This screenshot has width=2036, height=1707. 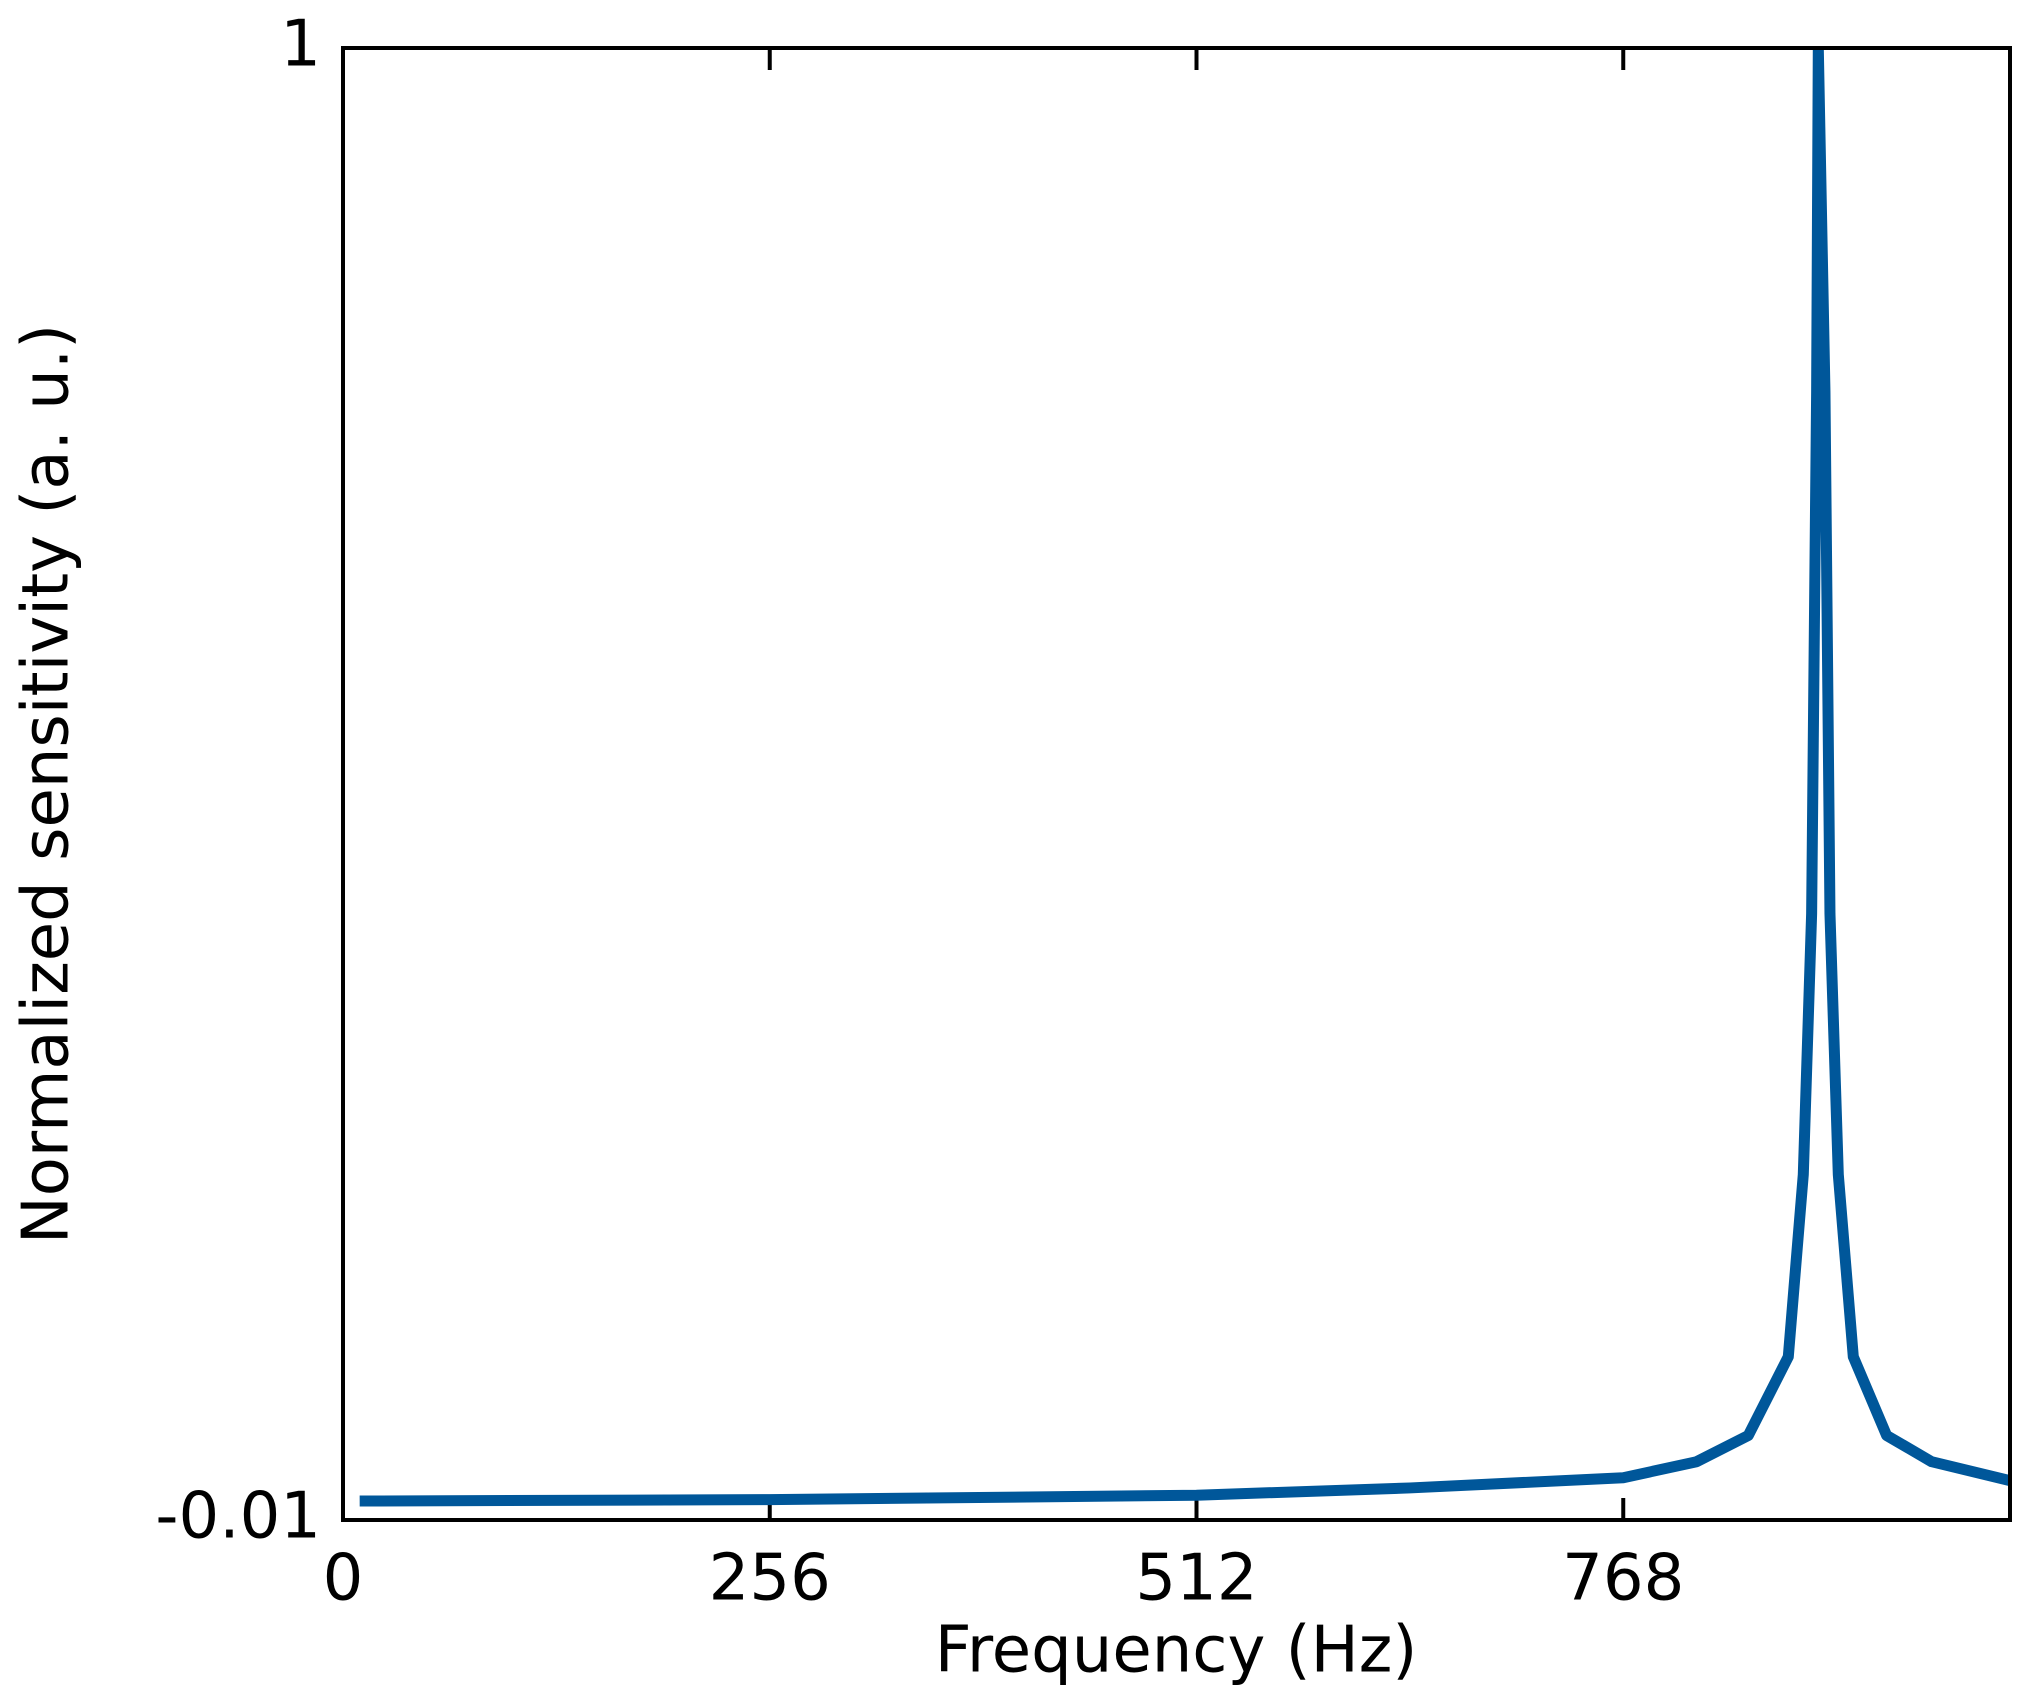 What do you see at coordinates (238, 1517) in the screenshot?
I see `y-tick-label: -0.01` at bounding box center [238, 1517].